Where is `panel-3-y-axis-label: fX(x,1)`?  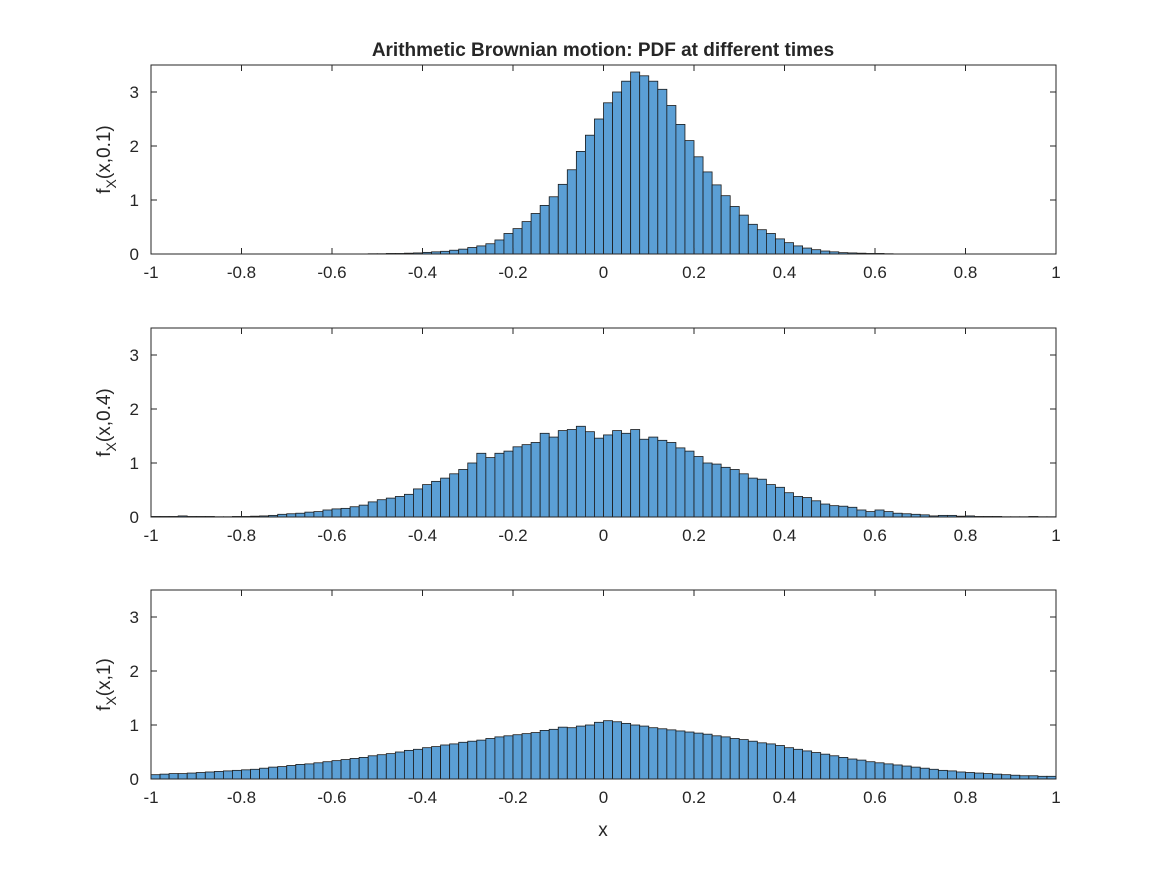 panel-3-y-axis-label: fX(x,1) is located at coordinates (106, 684).